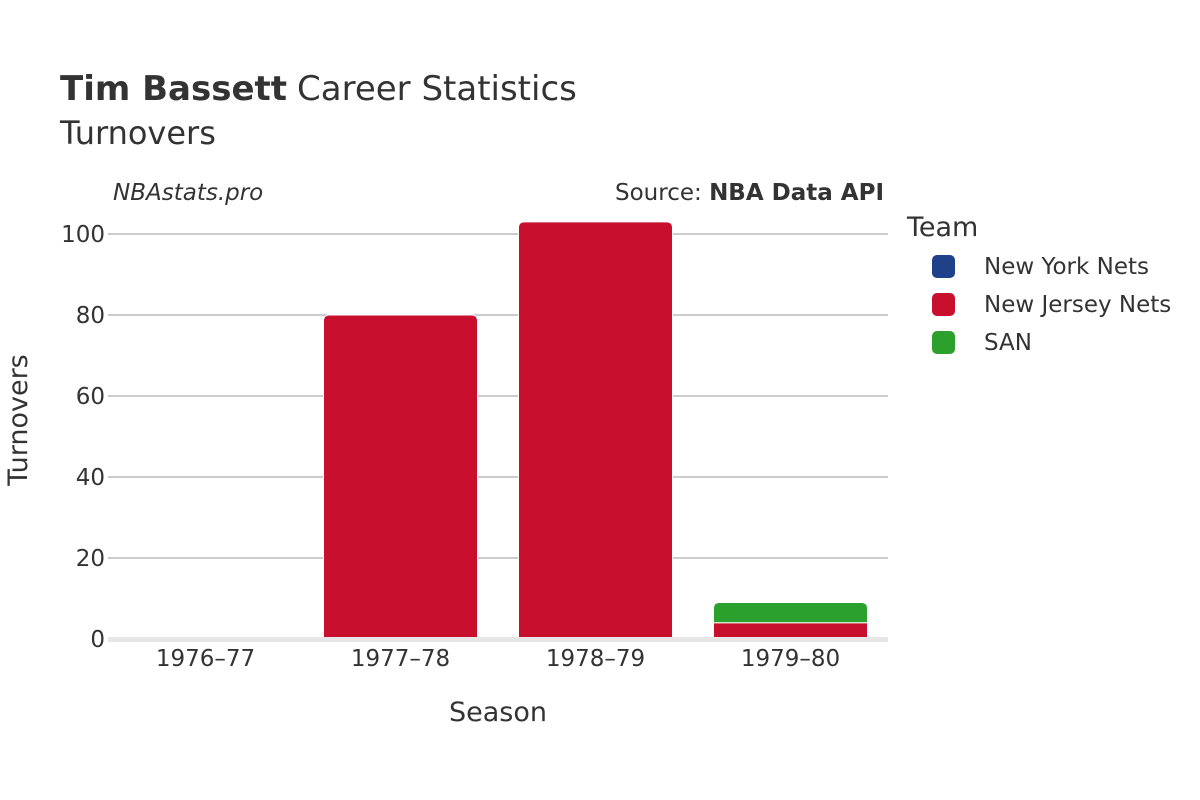  I want to click on watermark: NBAstats.pro, so click(188, 193).